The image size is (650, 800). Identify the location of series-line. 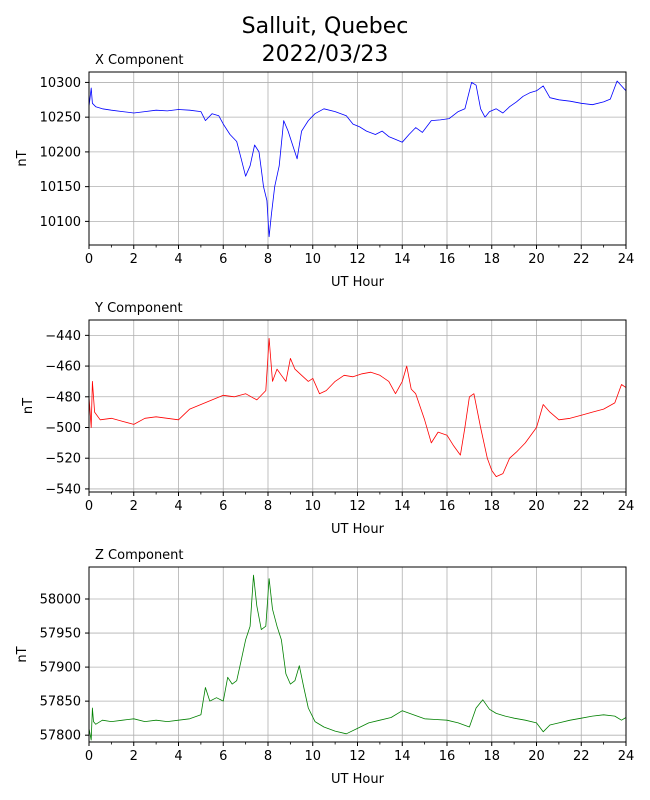
(357, 407).